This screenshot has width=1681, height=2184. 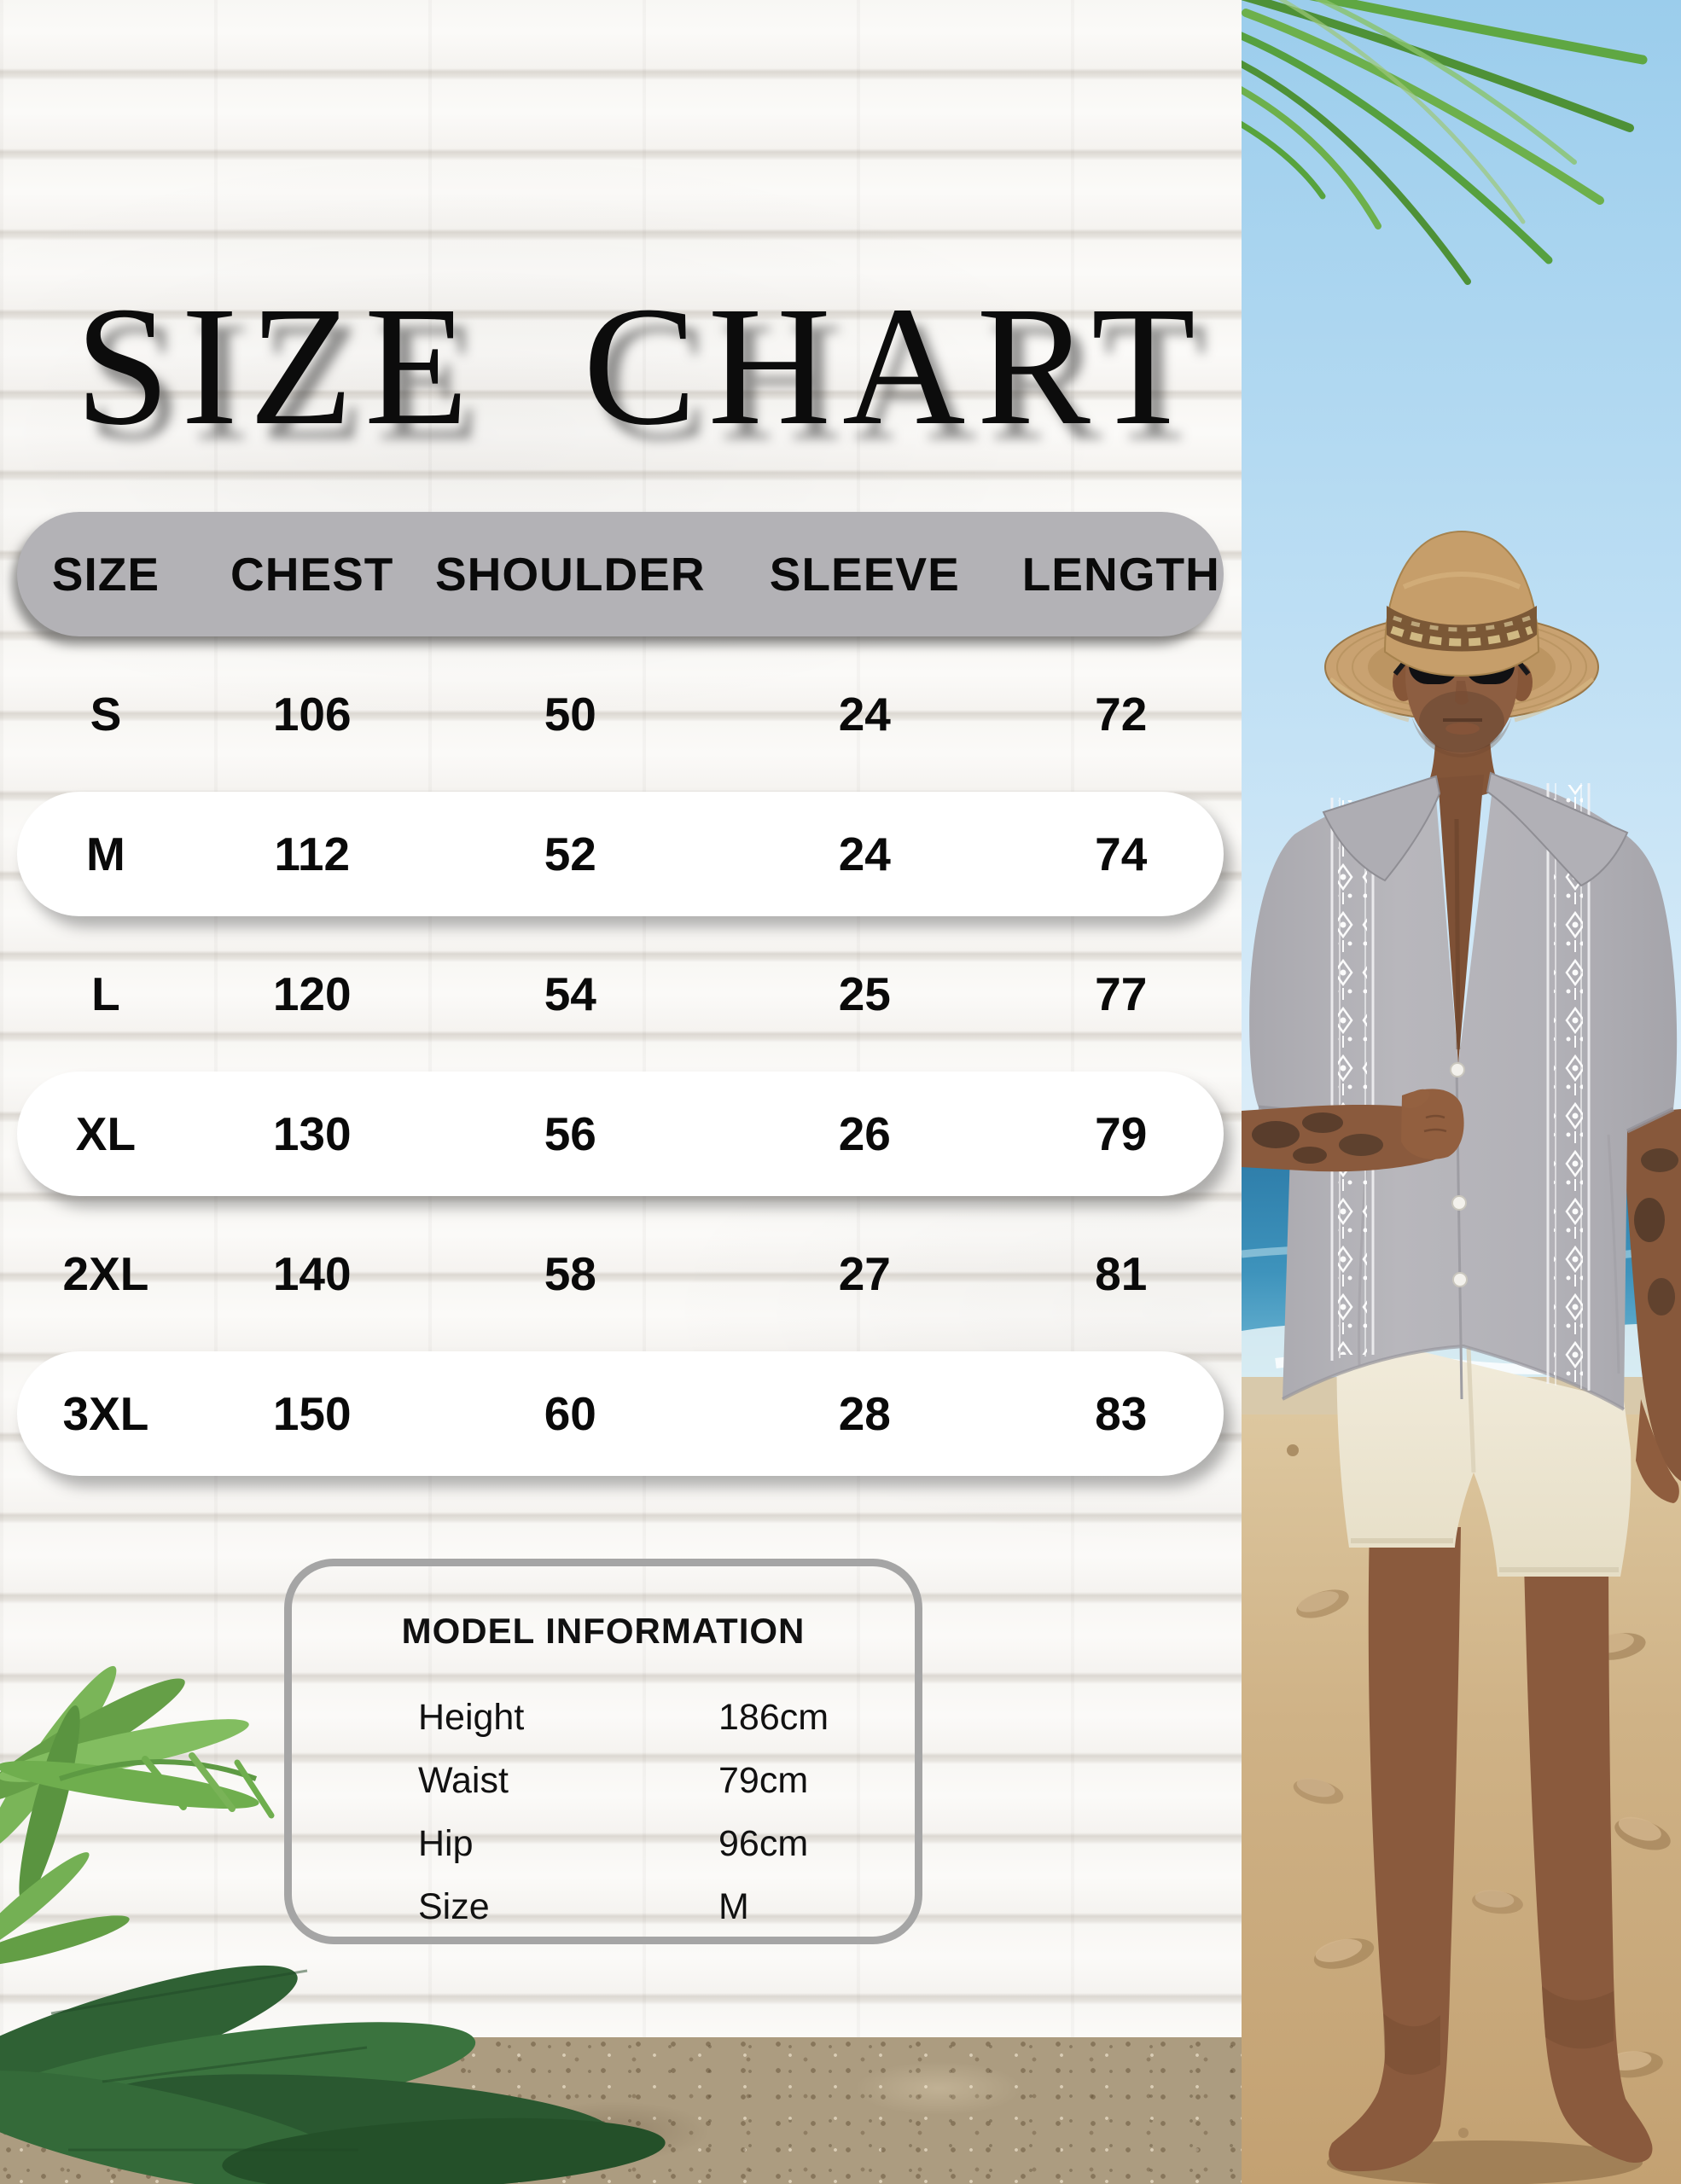 I want to click on chest-cell: 150, so click(x=312, y=1414).